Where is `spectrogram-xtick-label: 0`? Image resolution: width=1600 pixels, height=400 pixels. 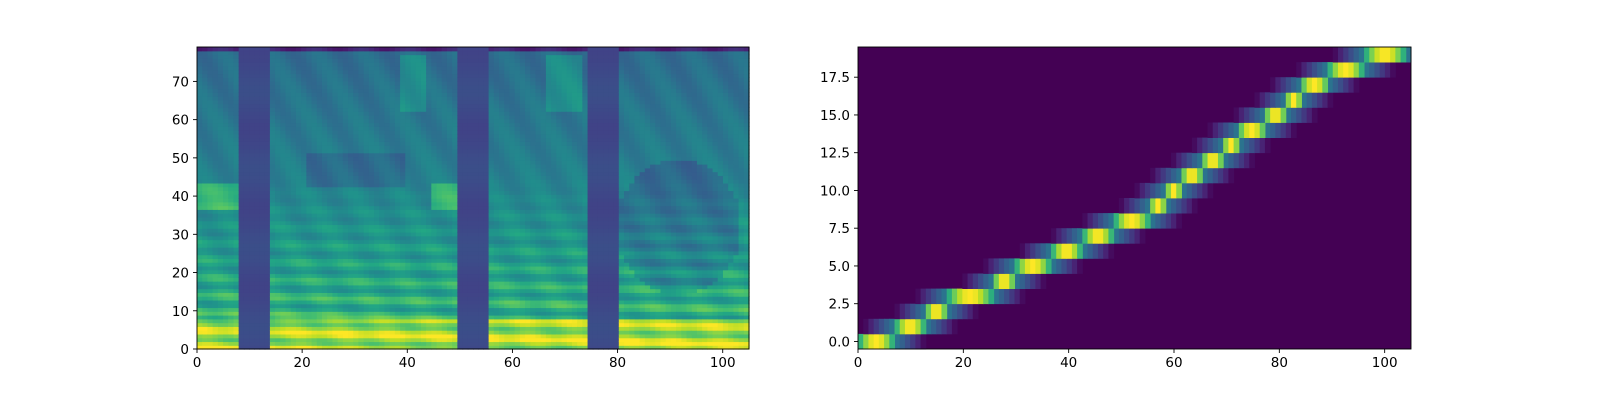
spectrogram-xtick-label: 0 is located at coordinates (197, 363).